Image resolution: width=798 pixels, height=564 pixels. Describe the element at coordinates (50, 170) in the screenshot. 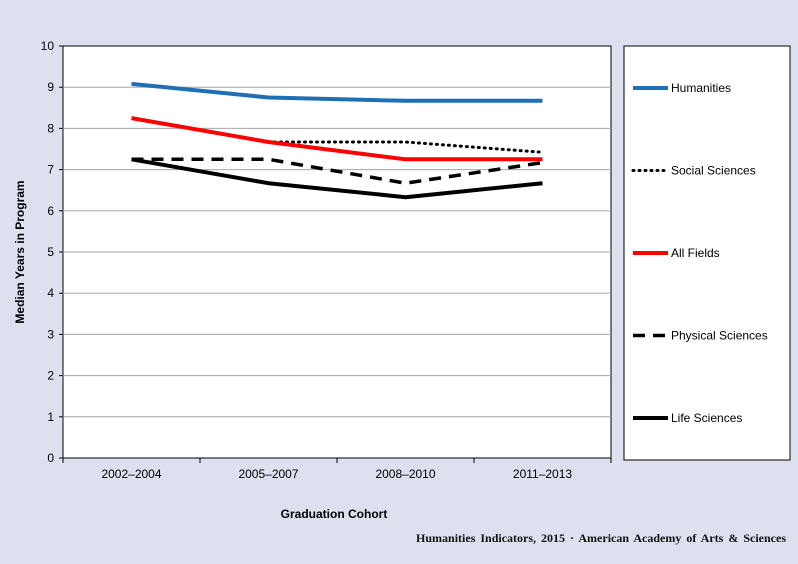

I see `y-tick-label: 7` at that location.